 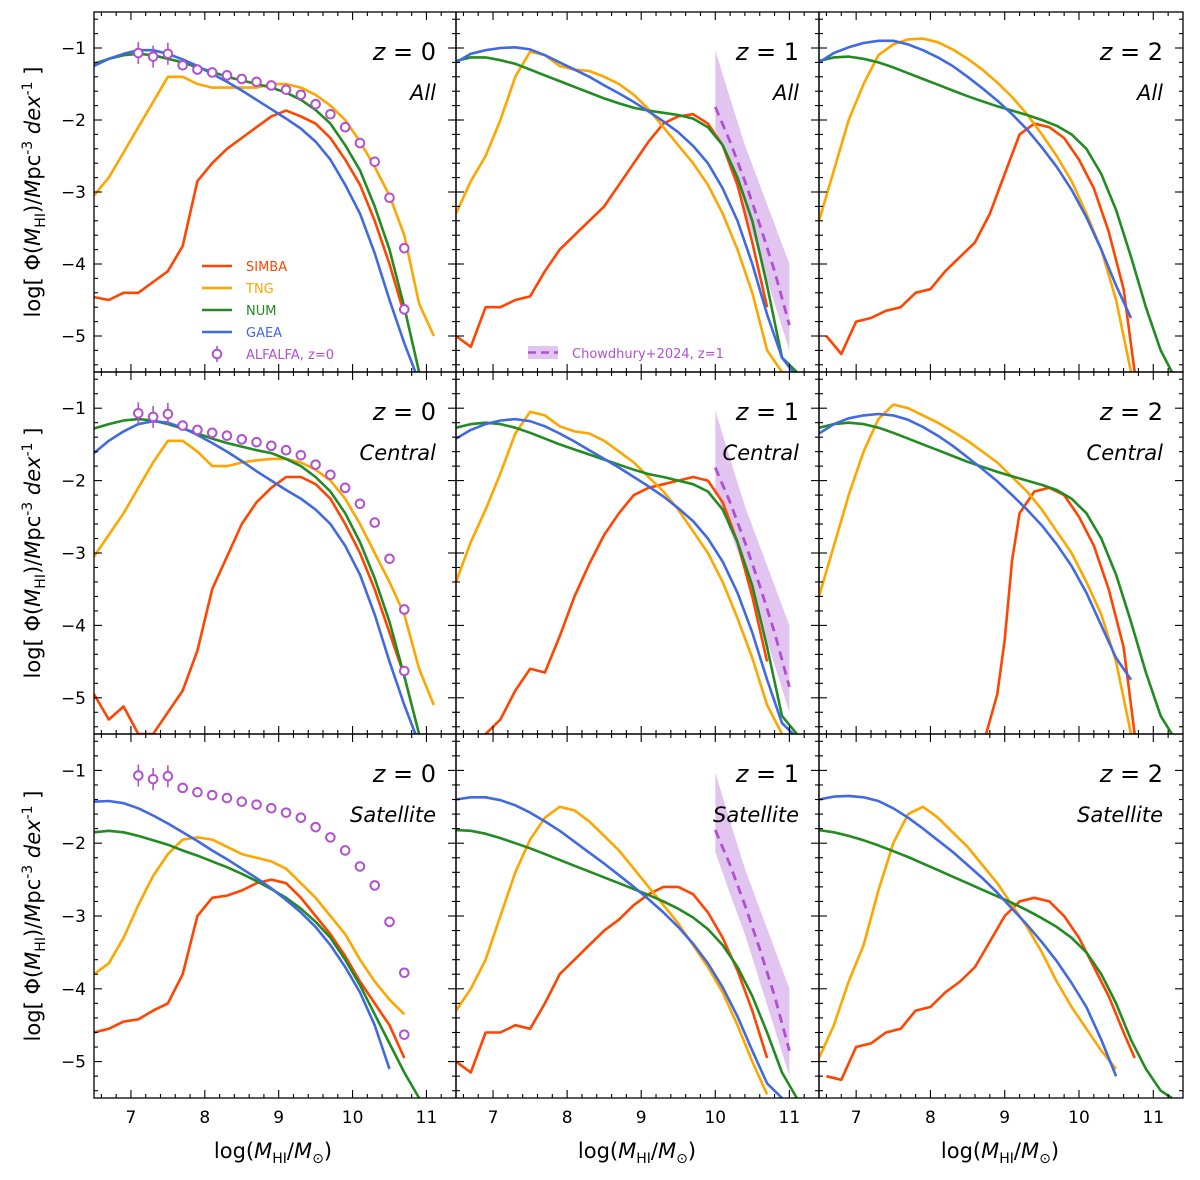 I want to click on chart-panel-satellite-z2: 7 8 9 10 11 z = 2 Satellite, so click(x=1001, y=930).